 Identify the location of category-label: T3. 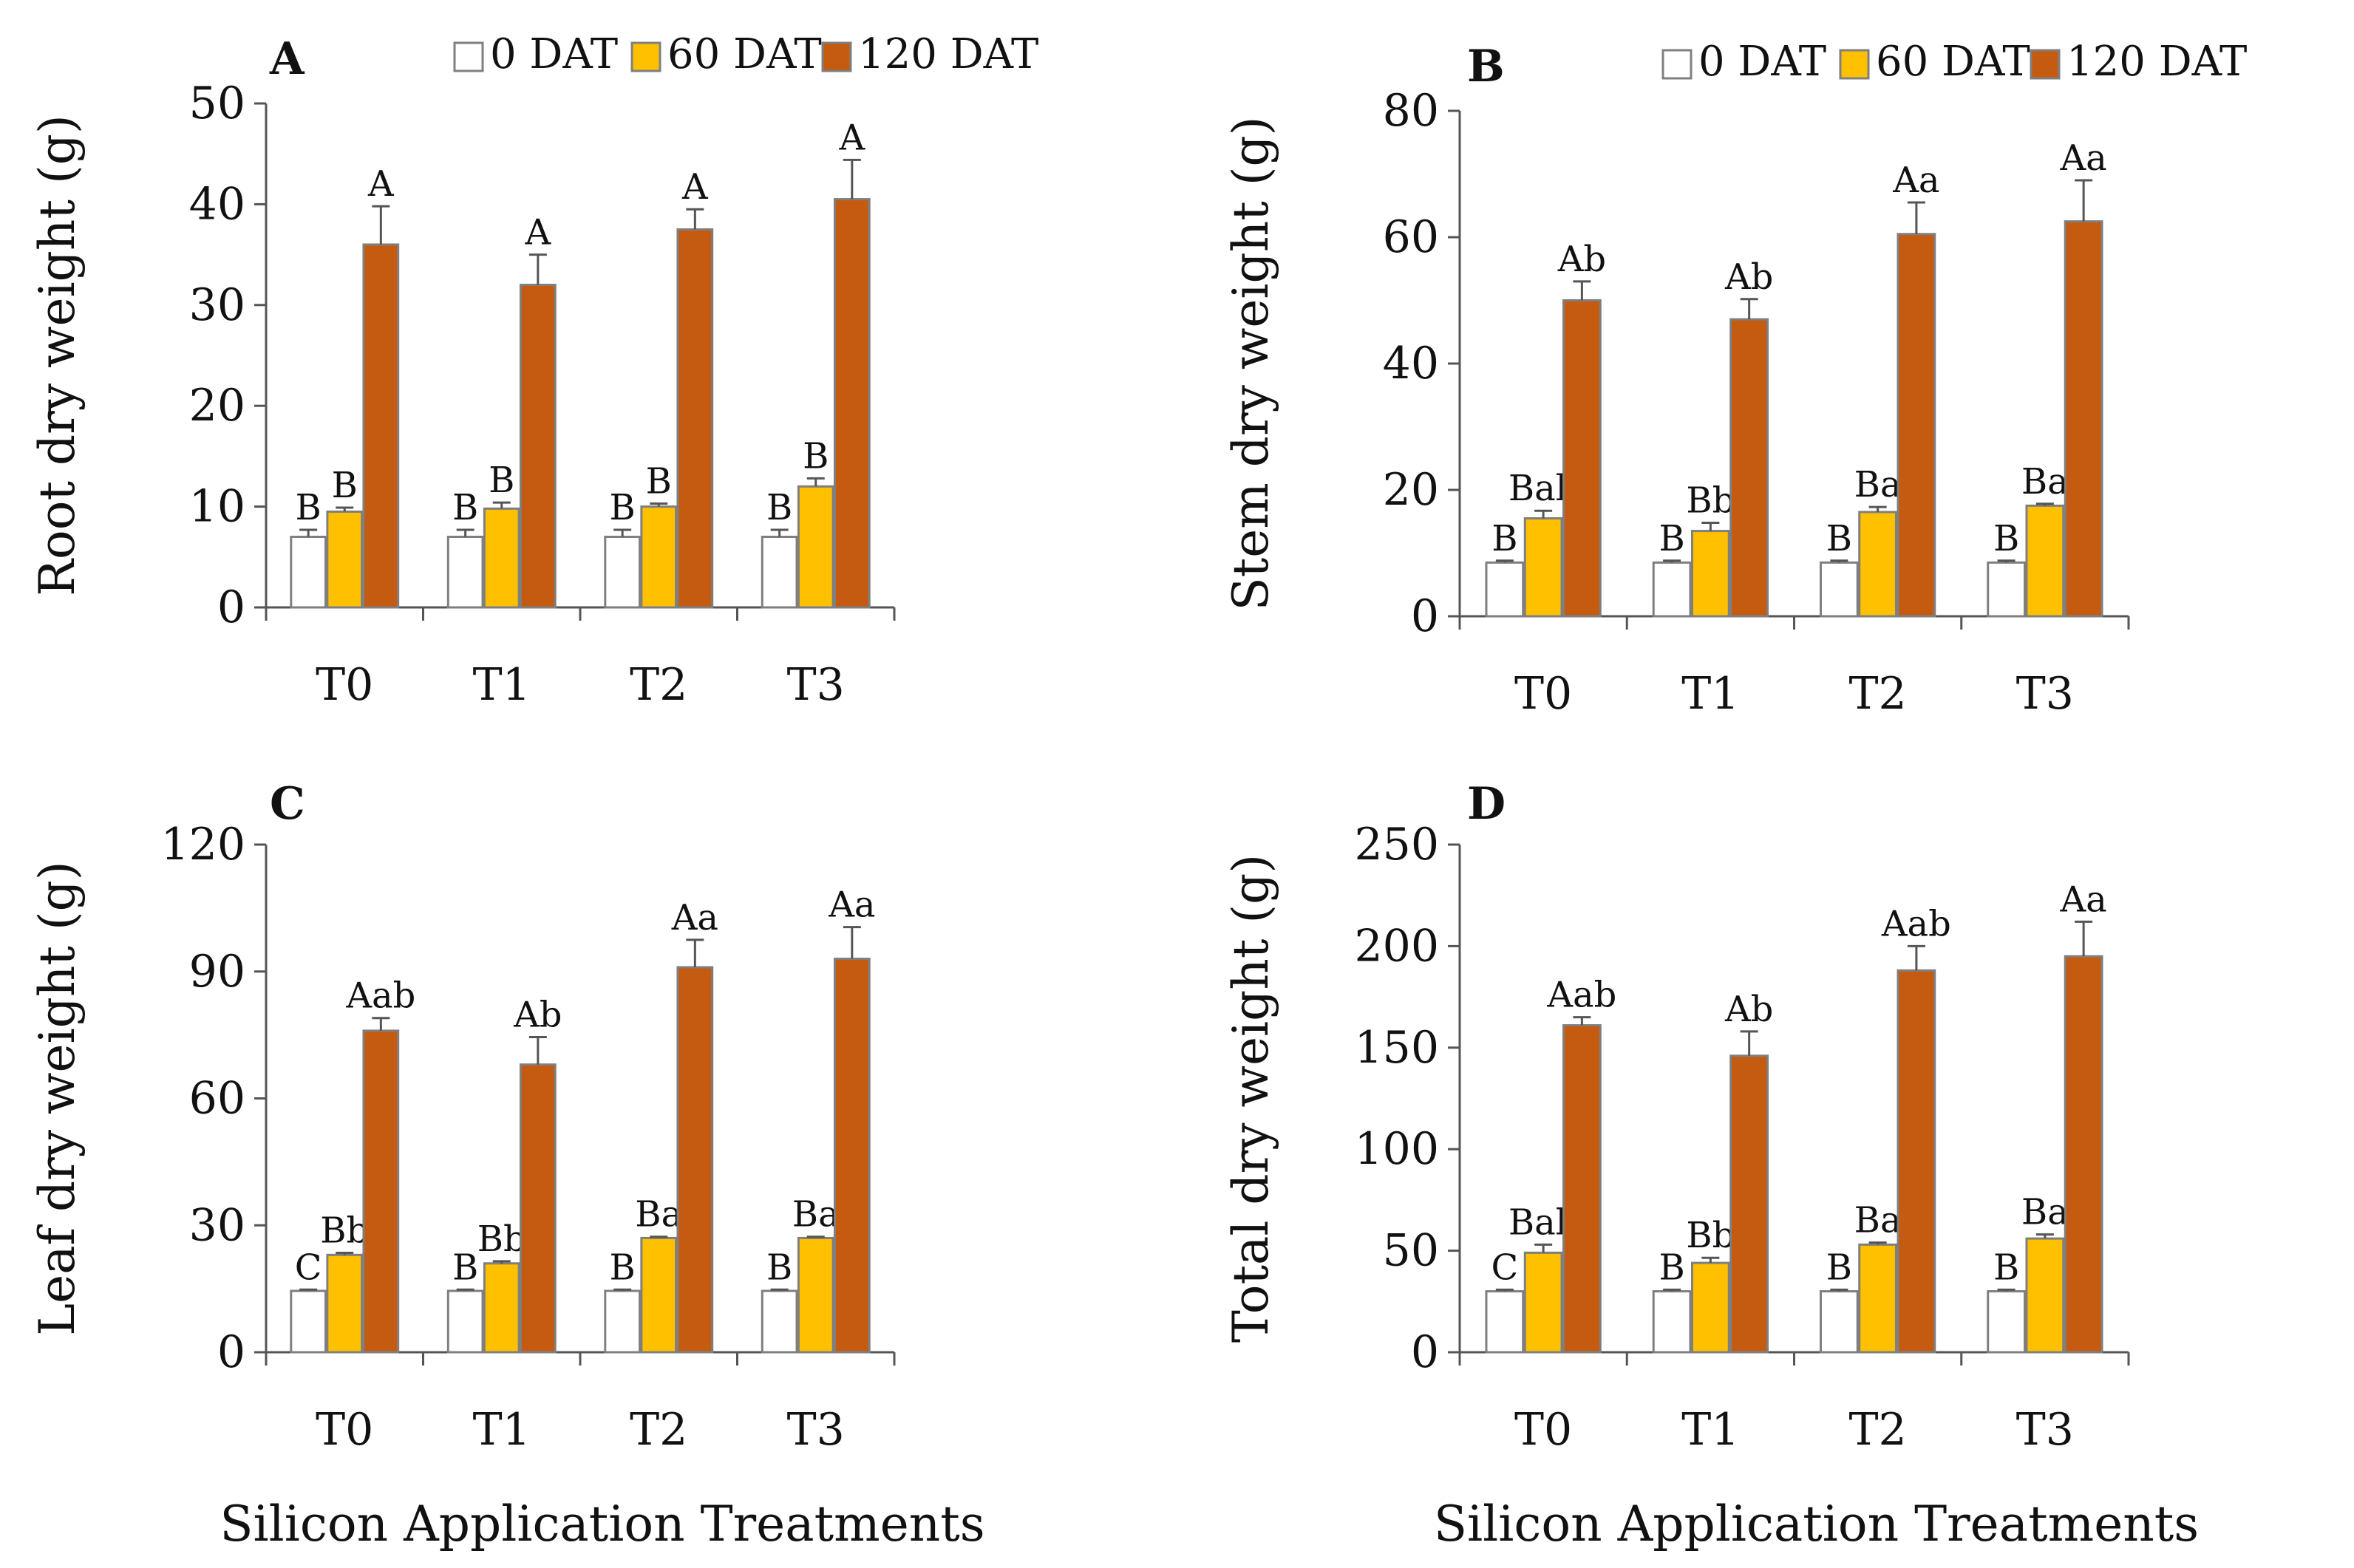
(816, 1430).